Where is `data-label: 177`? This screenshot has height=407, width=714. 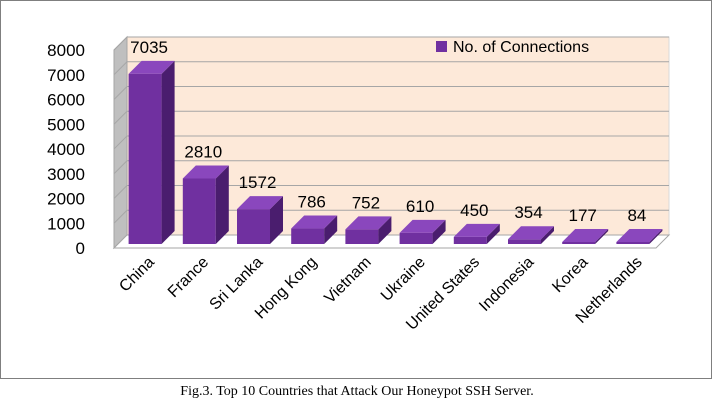
data-label: 177 is located at coordinates (583, 215).